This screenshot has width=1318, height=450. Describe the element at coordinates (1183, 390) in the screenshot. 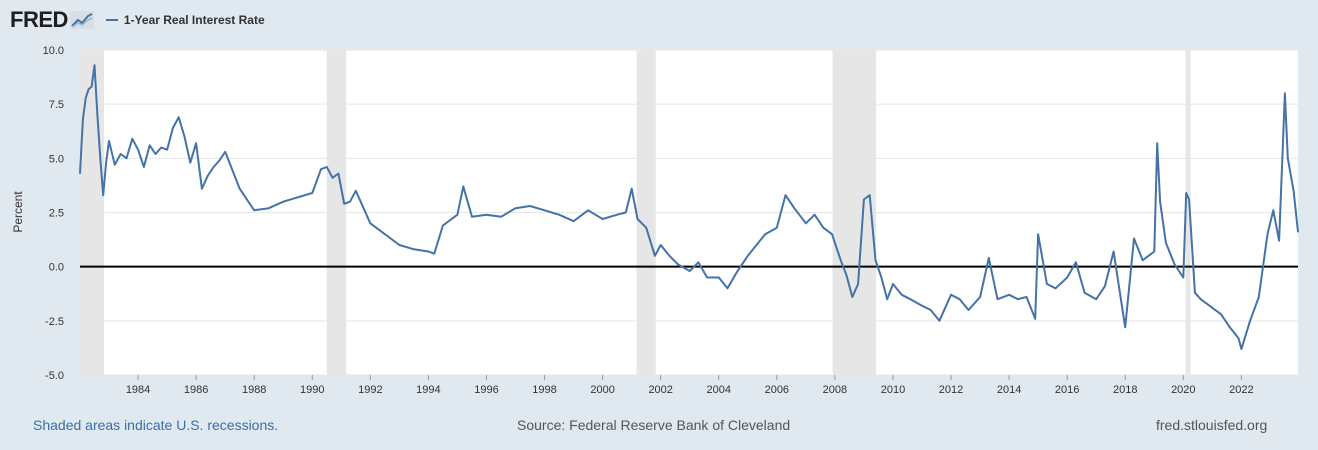

I see `x-tick-label: 2020` at that location.